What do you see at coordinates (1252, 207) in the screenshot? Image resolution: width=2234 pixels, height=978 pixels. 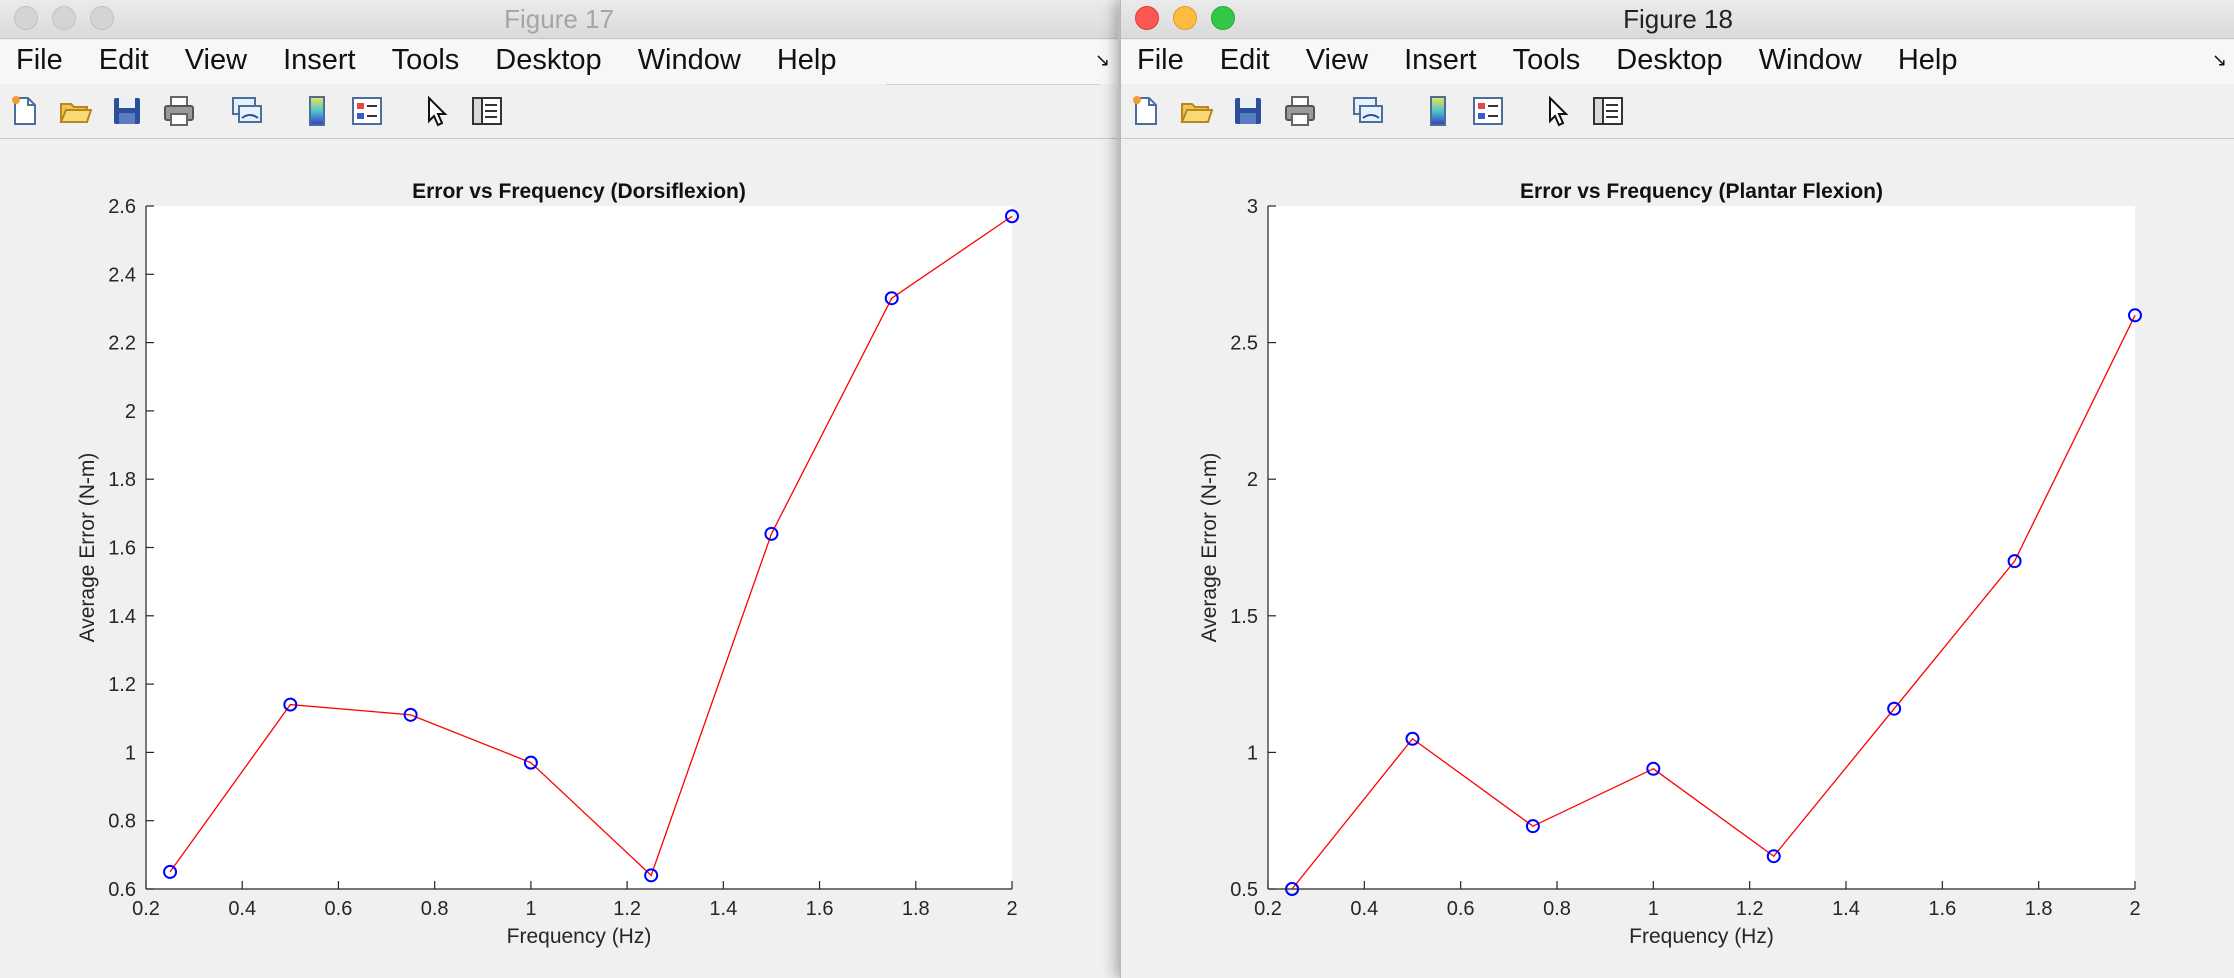 I see `y-tick-label: 3` at bounding box center [1252, 207].